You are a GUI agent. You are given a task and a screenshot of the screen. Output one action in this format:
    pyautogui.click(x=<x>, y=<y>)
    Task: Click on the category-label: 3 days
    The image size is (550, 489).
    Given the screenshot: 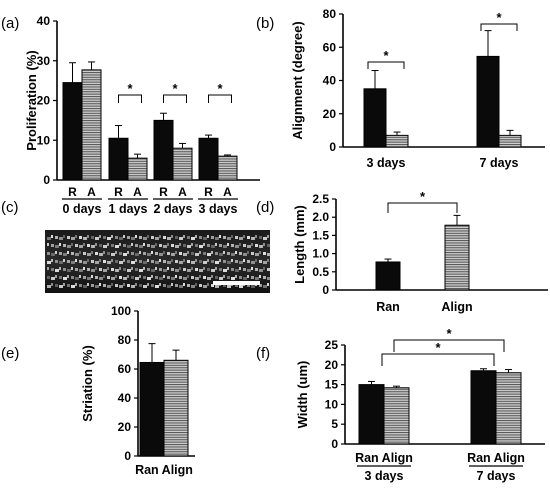 What is the action you would take?
    pyautogui.click(x=218, y=209)
    